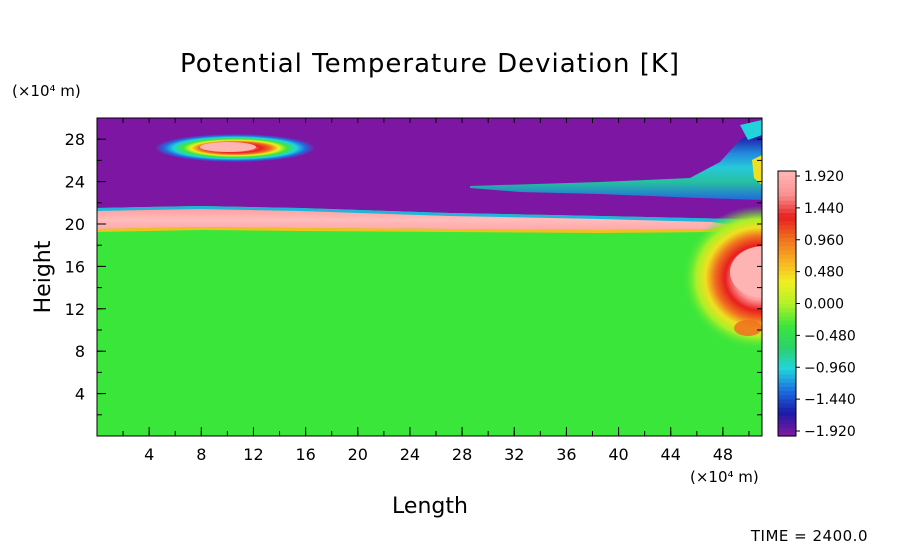  What do you see at coordinates (830, 336) in the screenshot?
I see `colorbar-label: −0.480` at bounding box center [830, 336].